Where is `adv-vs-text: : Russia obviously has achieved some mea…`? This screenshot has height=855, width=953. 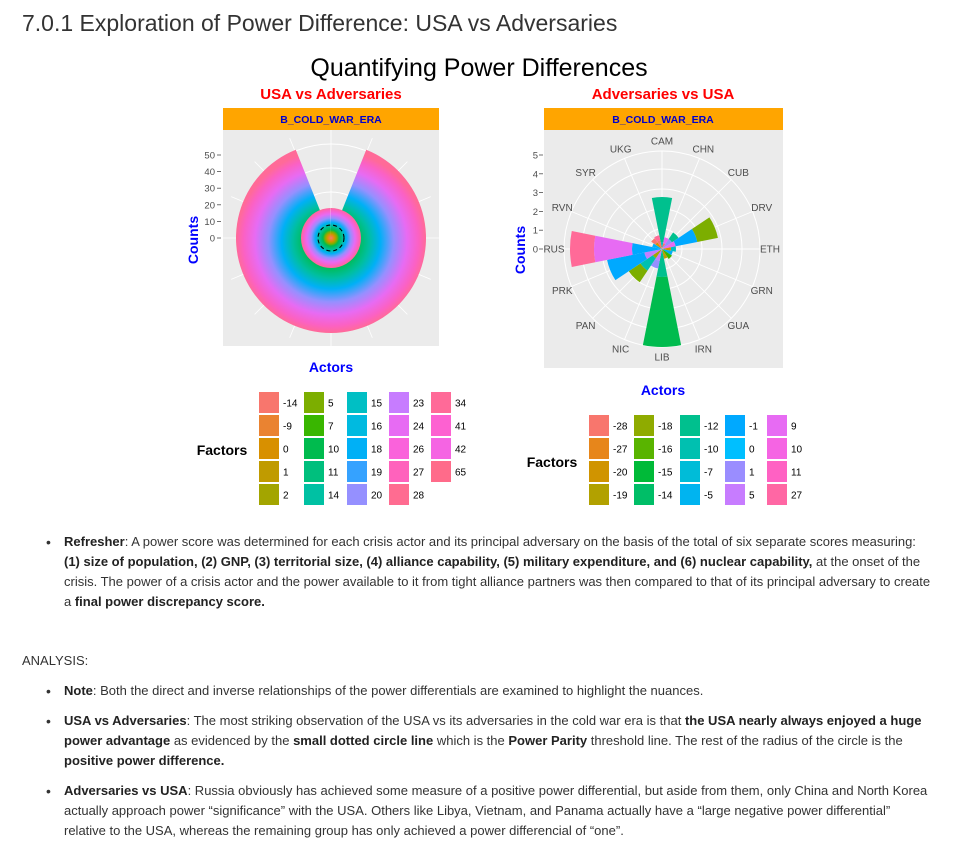
adv-vs-text: : Russia obviously has achieved some mea… is located at coordinates (496, 810).